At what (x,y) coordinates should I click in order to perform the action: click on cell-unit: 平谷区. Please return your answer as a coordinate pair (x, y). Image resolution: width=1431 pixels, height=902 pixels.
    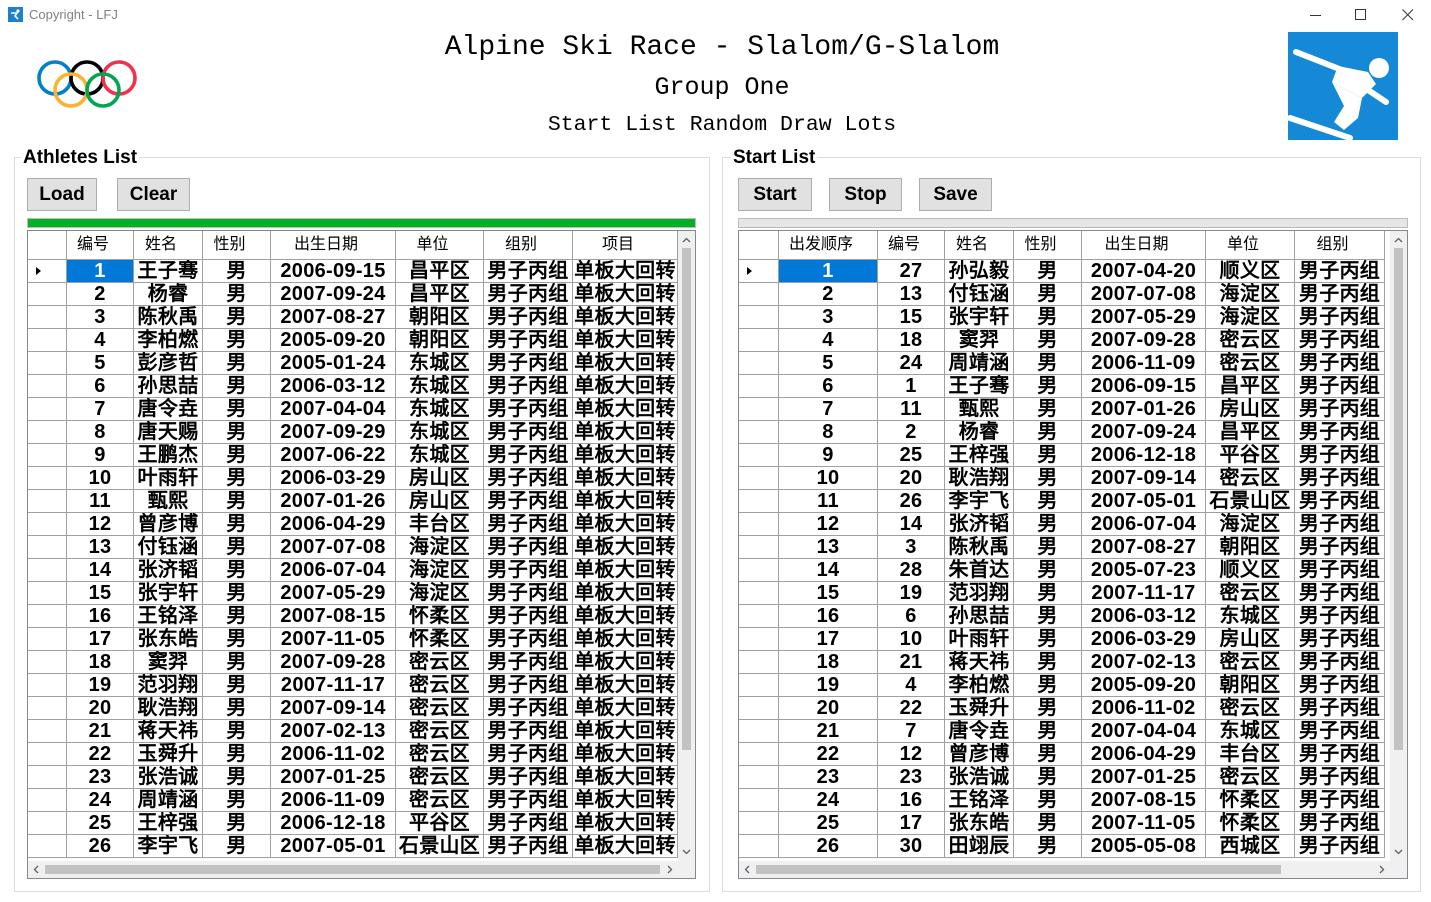
    Looking at the image, I should click on (440, 823).